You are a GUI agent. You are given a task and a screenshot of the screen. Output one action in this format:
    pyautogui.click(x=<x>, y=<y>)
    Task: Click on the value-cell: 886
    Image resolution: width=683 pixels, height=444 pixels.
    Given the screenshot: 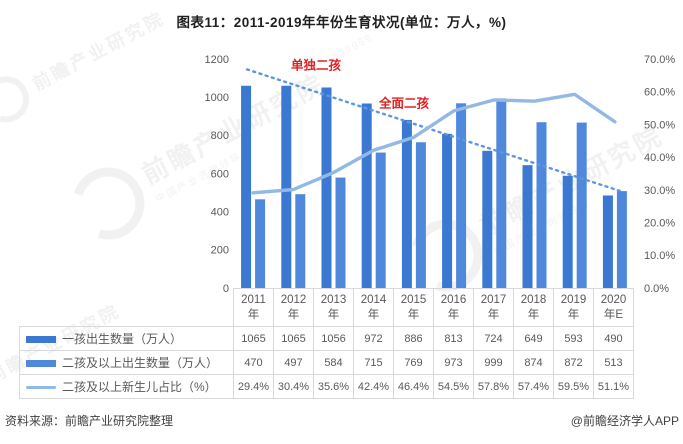 What is the action you would take?
    pyautogui.click(x=413, y=338)
    